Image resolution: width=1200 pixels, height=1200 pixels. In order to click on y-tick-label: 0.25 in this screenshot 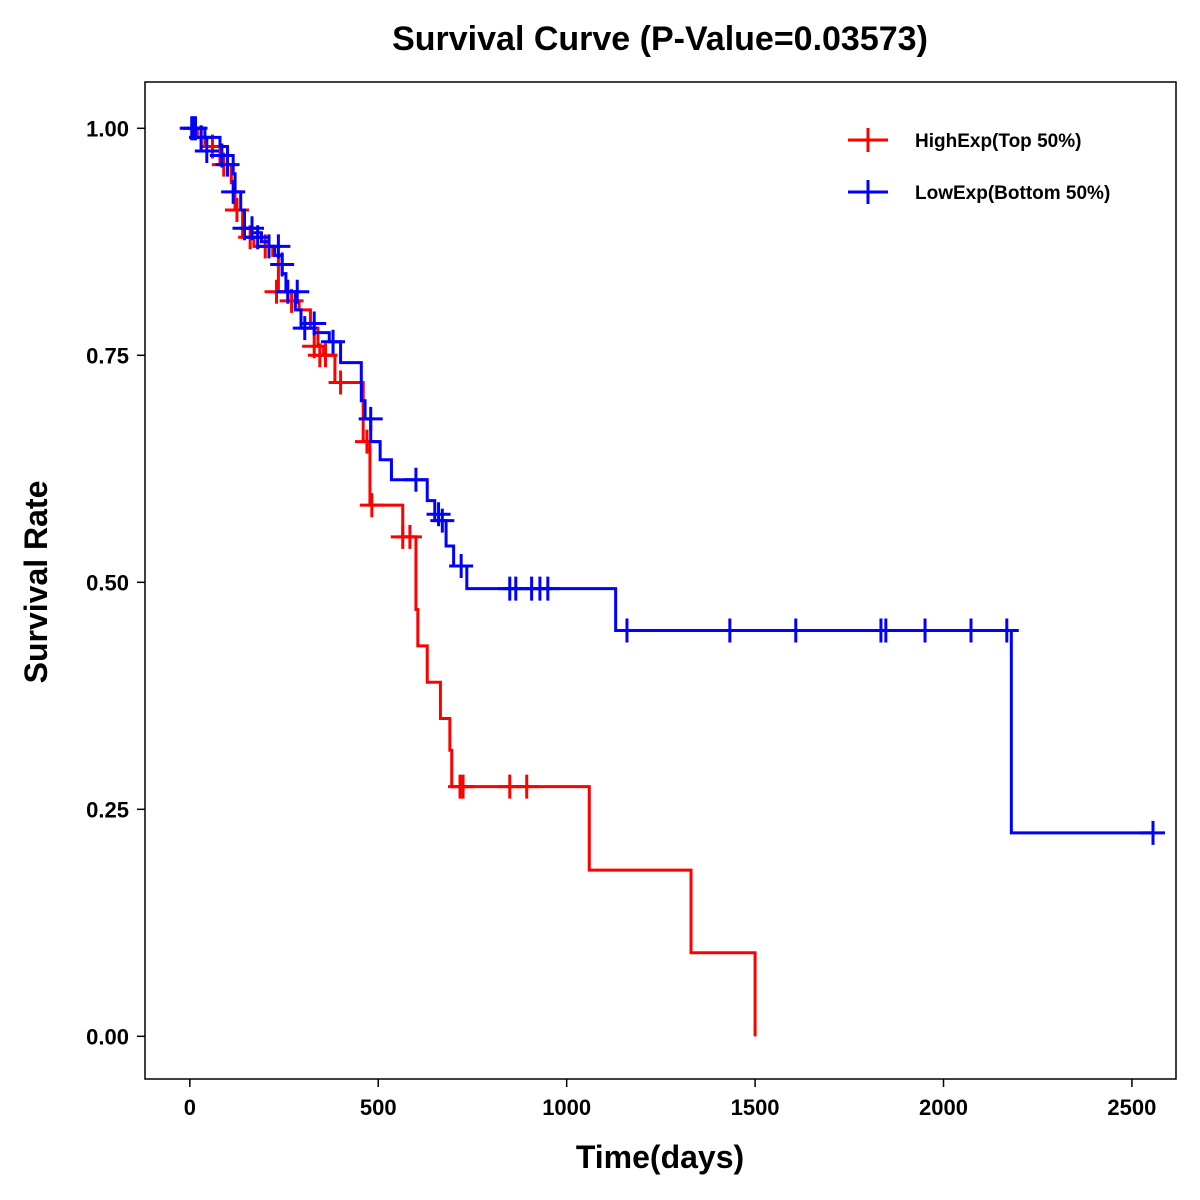, I will do `click(107, 809)`.